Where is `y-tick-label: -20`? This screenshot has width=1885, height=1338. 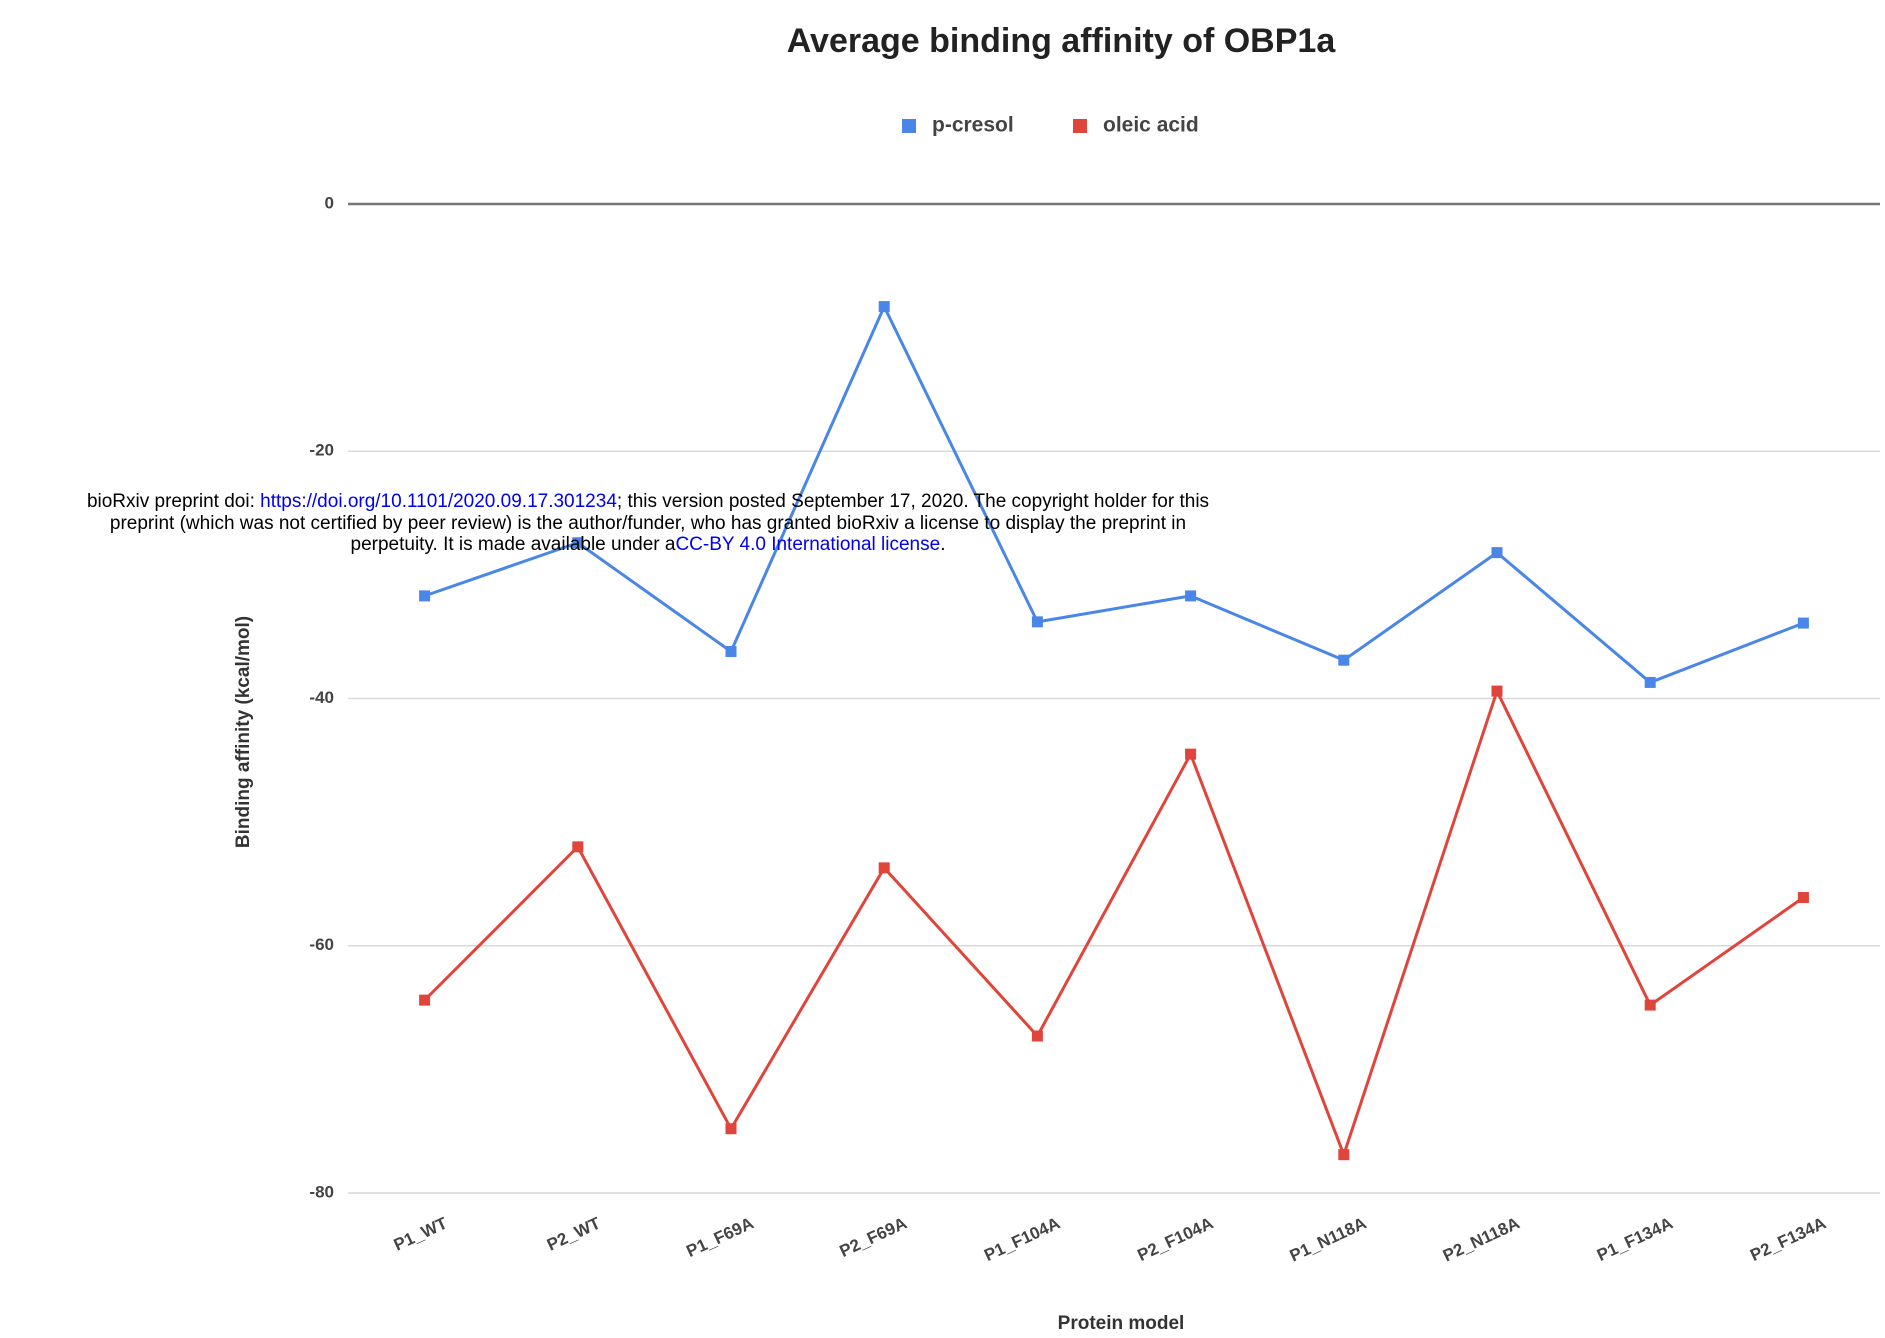
y-tick-label: -20 is located at coordinates (321, 450).